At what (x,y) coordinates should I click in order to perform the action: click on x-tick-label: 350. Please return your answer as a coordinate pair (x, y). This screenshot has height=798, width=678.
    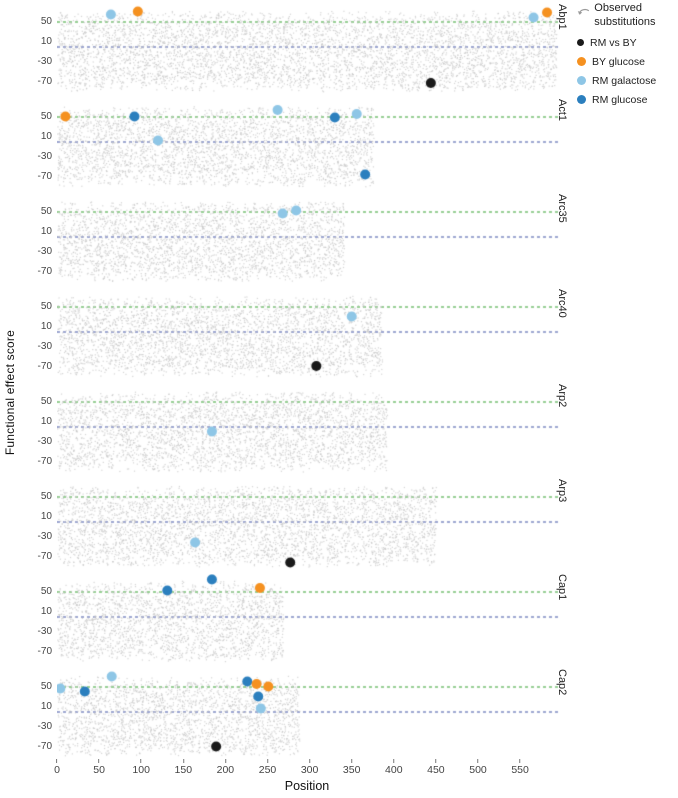
    Looking at the image, I should click on (351, 770).